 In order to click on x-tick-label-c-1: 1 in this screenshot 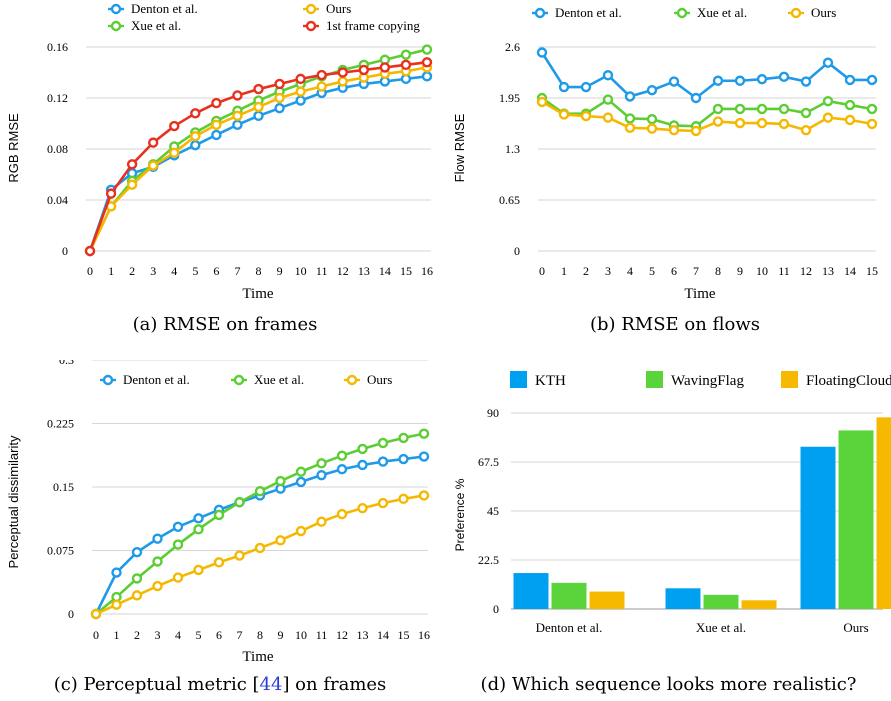, I will do `click(117, 635)`.